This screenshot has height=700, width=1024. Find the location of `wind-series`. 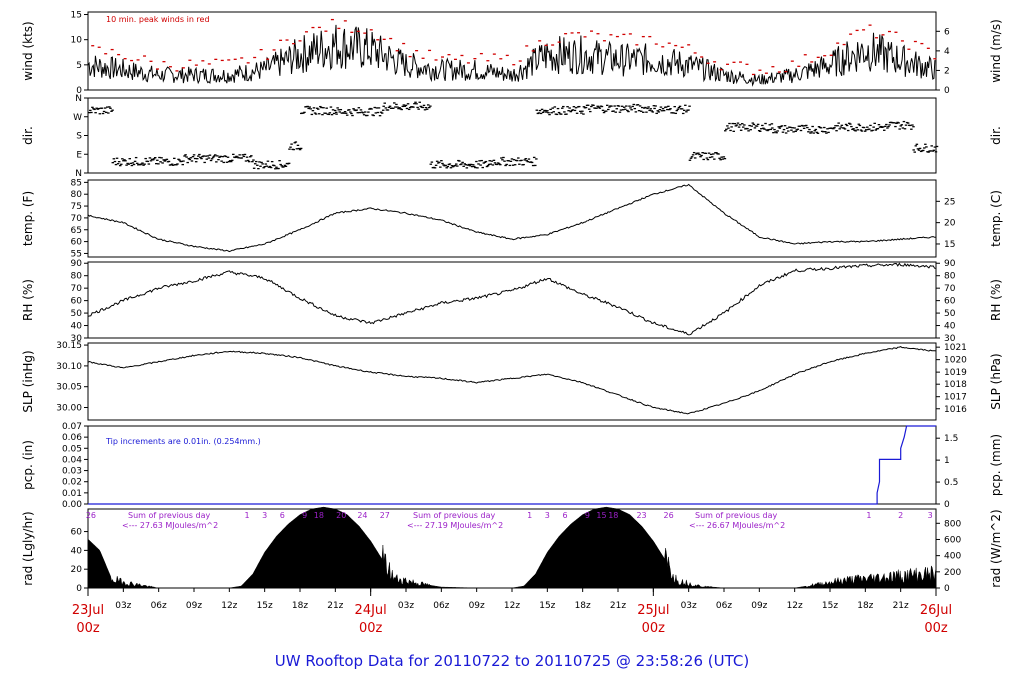

wind-series is located at coordinates (511, 55).